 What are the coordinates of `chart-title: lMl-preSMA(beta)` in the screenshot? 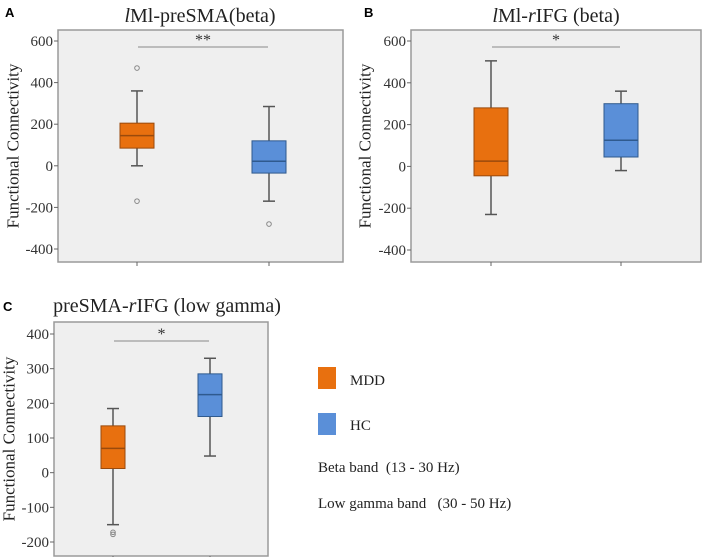 It's located at (199, 16).